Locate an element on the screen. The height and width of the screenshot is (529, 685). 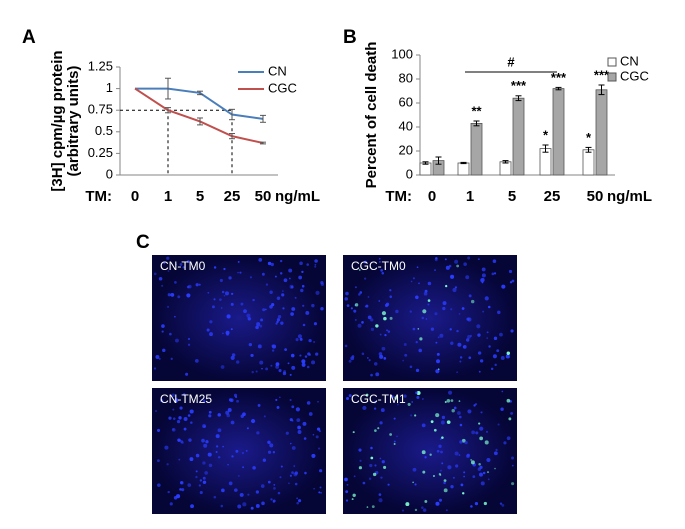
x-unit: ng/mL is located at coordinates (297, 196).